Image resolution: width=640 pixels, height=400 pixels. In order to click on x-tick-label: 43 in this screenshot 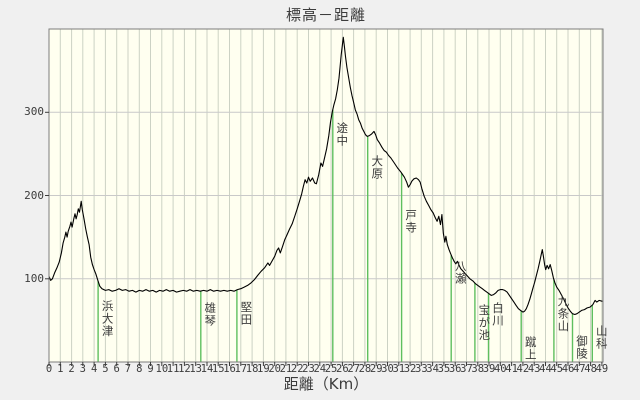, I will do `click(534, 369)`.